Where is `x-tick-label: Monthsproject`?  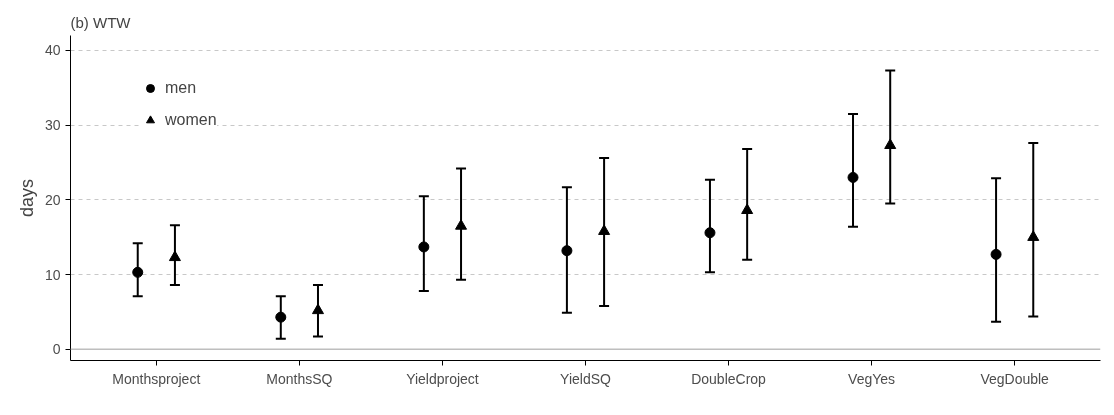 x-tick-label: Monthsproject is located at coordinates (156, 378).